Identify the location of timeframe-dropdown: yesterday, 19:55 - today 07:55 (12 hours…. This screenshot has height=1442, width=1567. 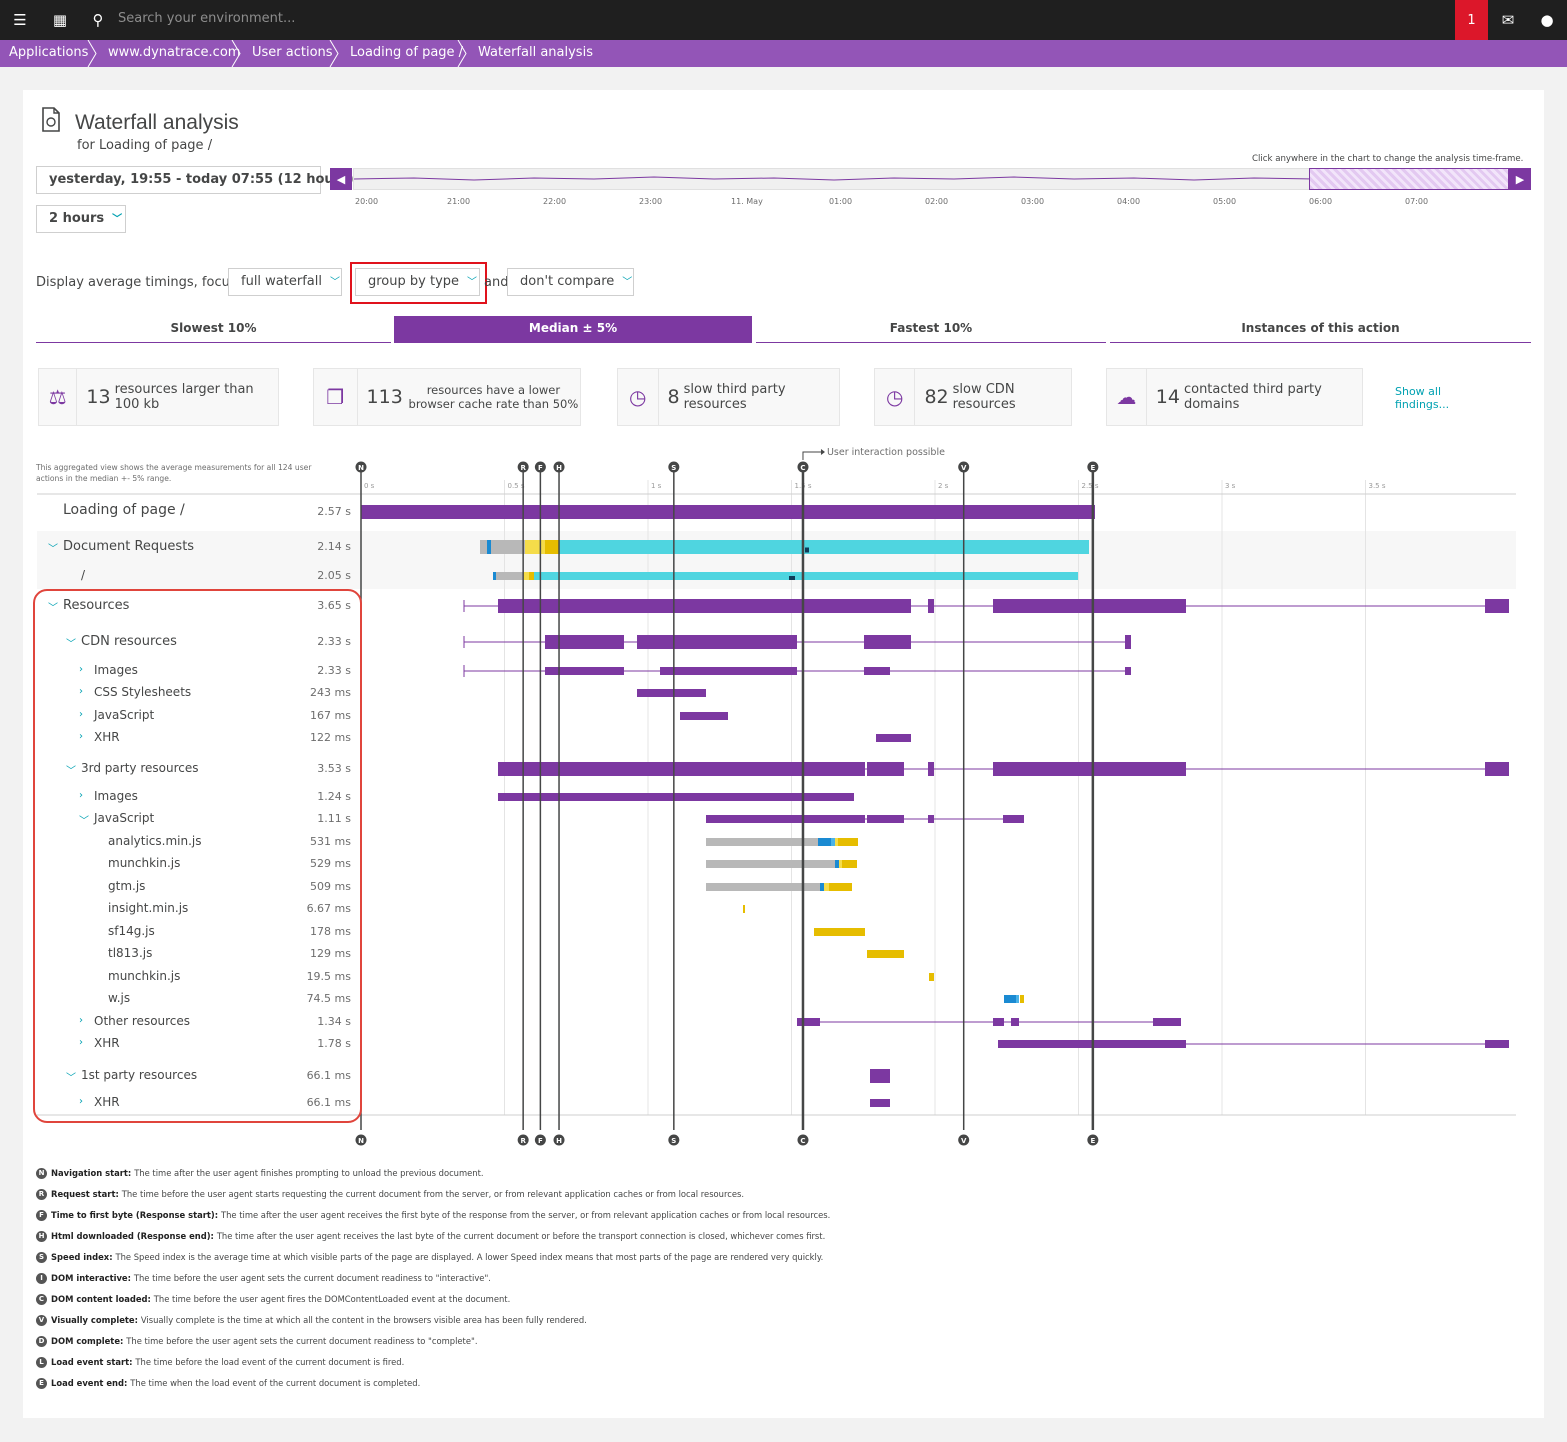
(204, 180).